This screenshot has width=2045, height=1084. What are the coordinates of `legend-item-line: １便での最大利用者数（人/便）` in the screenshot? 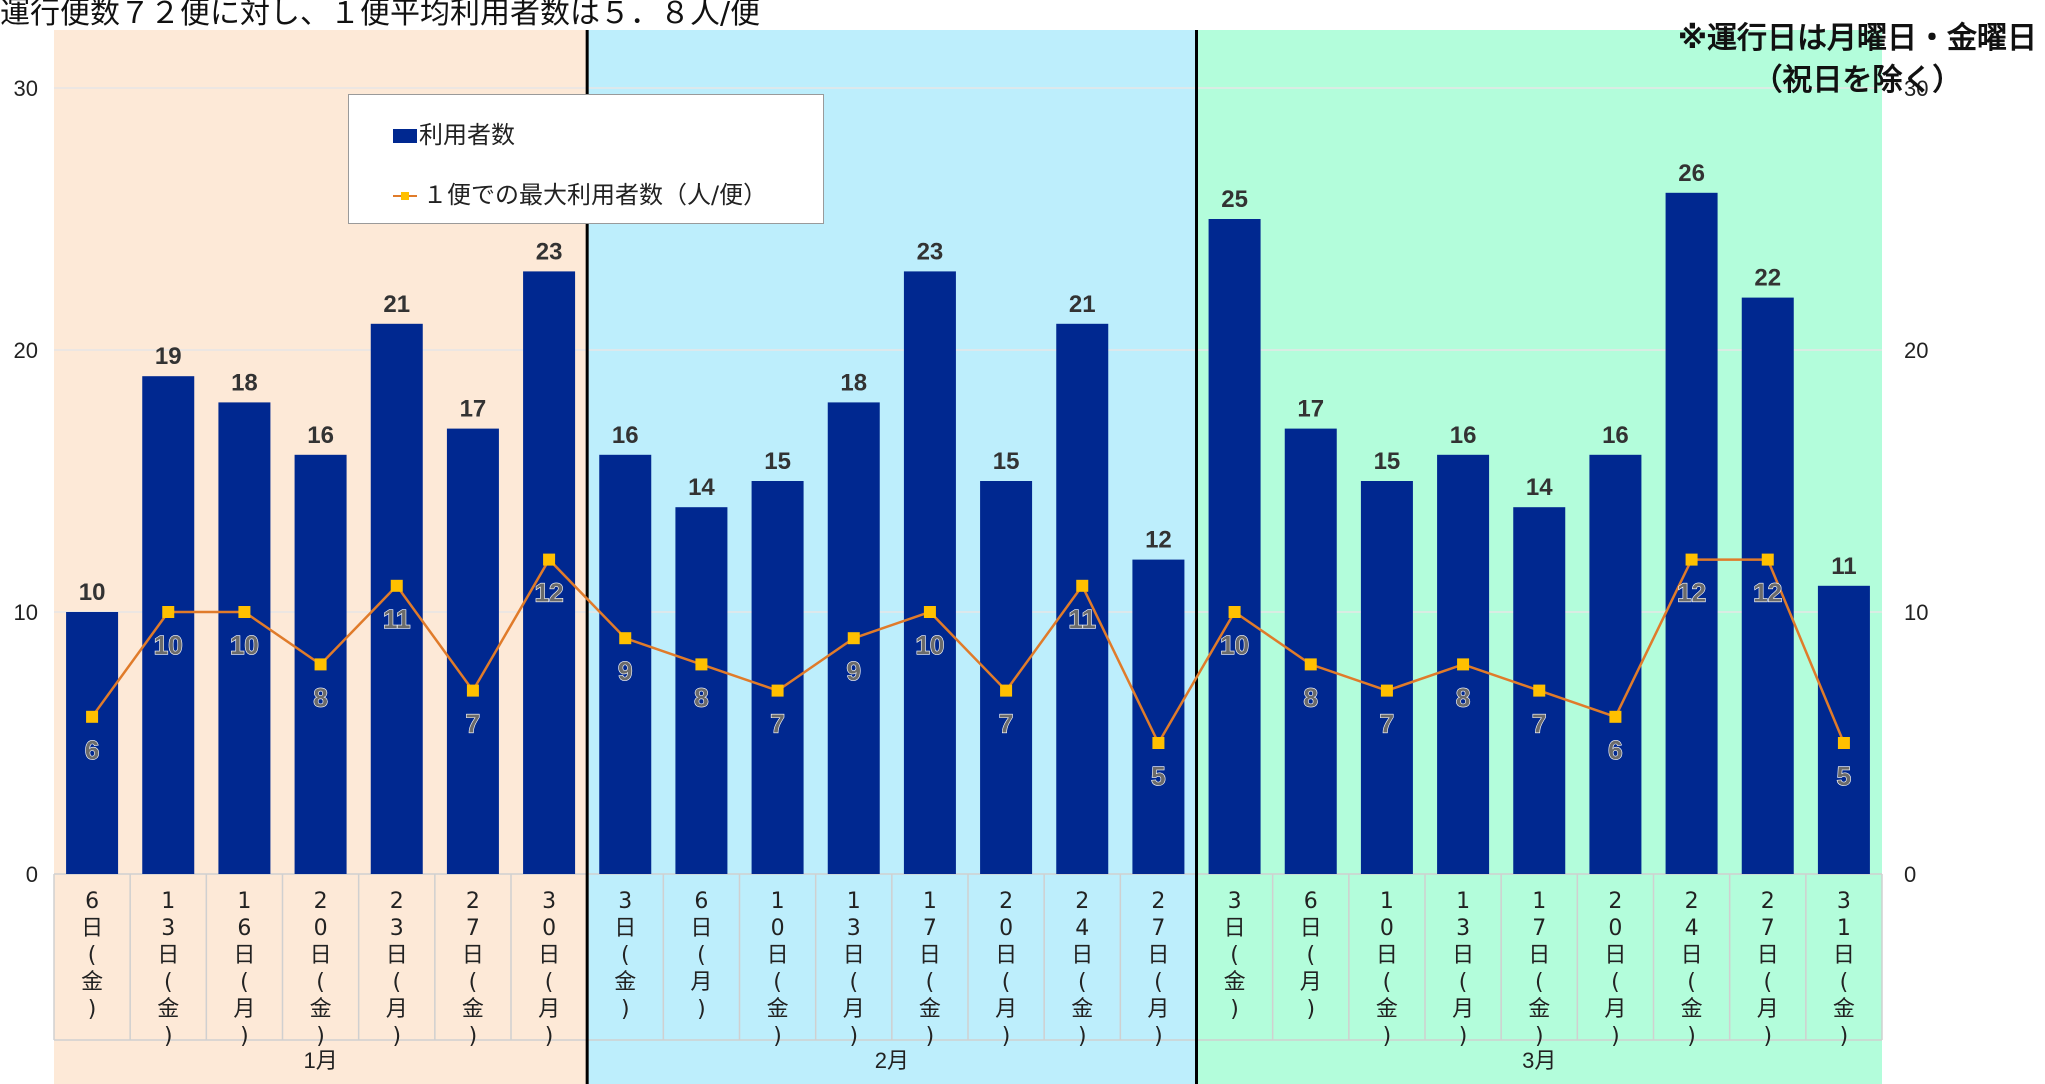 It's located at (580, 192).